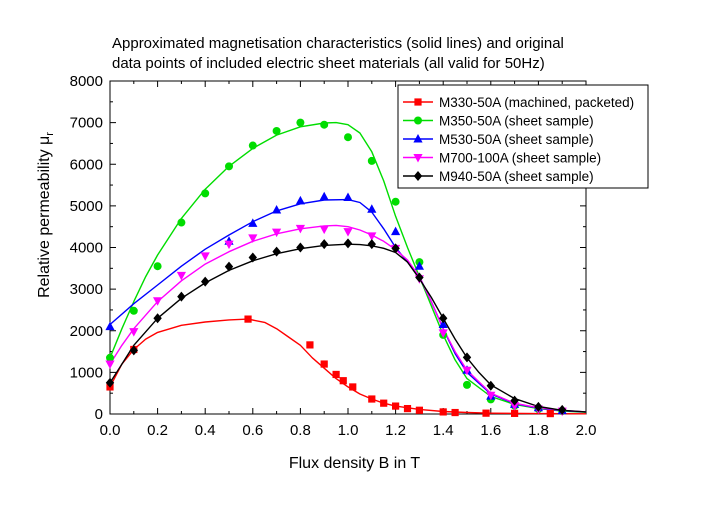  I want to click on y-tick-label: 5000, so click(86, 206).